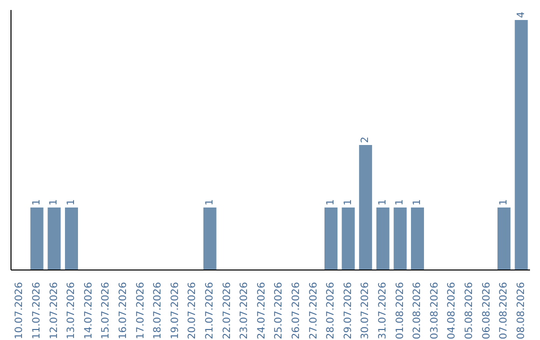 The image size is (540, 340). Describe the element at coordinates (192, 311) in the screenshot. I see `x-tick-label: 20.07.2026` at that location.